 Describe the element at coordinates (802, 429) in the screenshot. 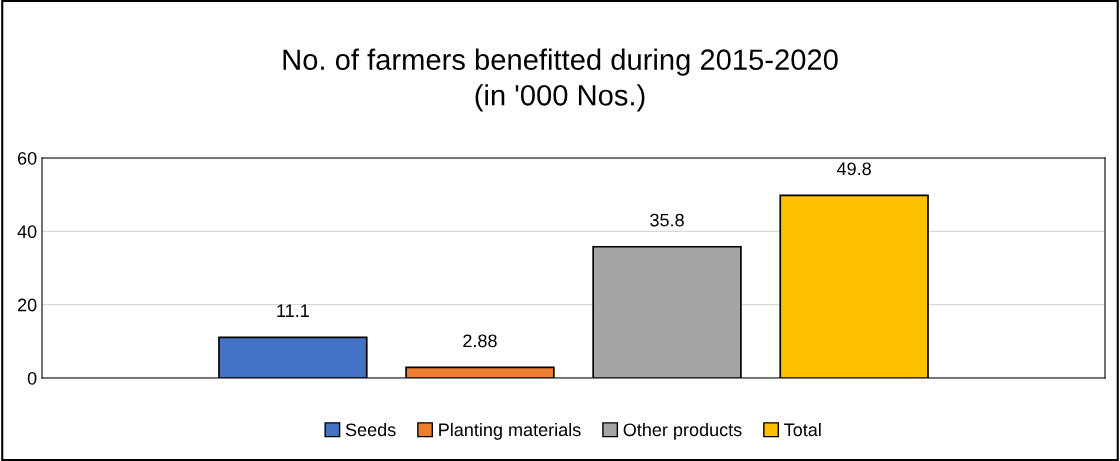

I see `legend-label: Total` at that location.